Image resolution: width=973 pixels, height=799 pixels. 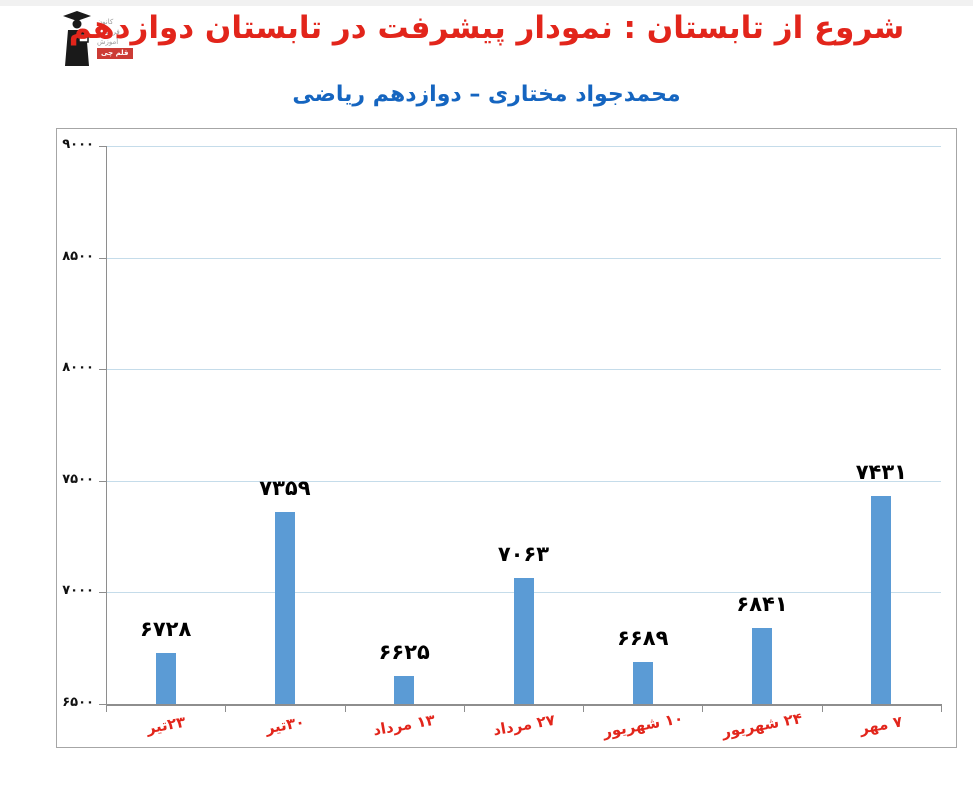 What do you see at coordinates (78, 144) in the screenshot?
I see `y-axis-label: ۹۰۰۰` at bounding box center [78, 144].